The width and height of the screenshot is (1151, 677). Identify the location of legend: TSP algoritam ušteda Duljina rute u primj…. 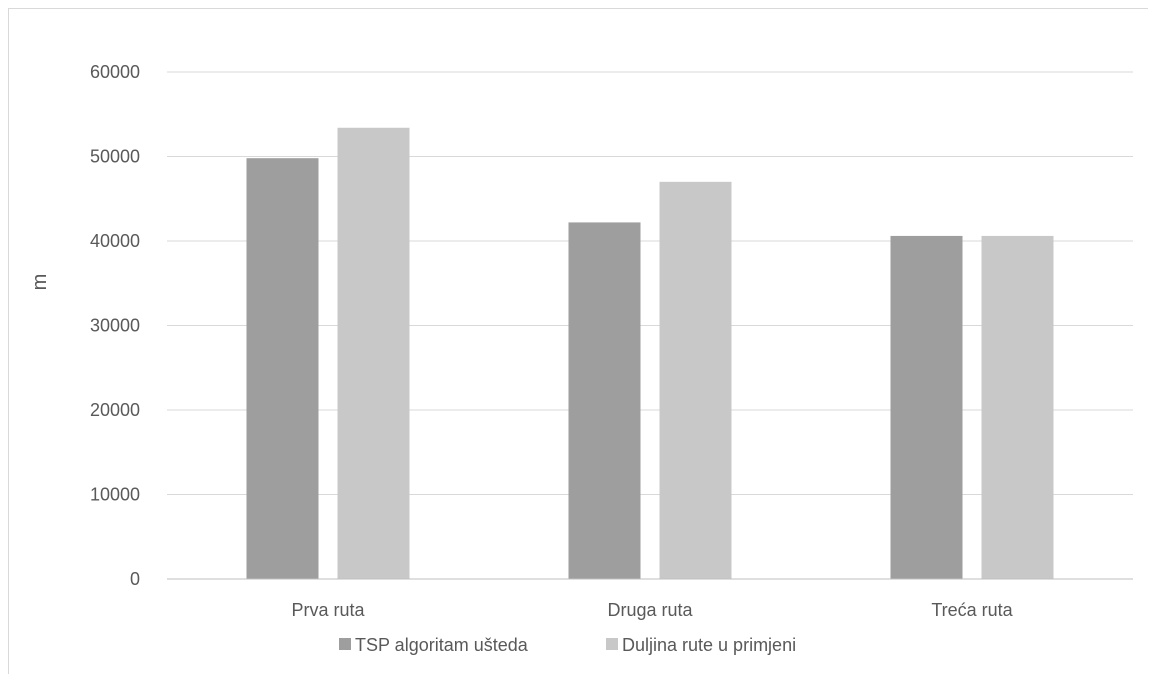
(567, 645).